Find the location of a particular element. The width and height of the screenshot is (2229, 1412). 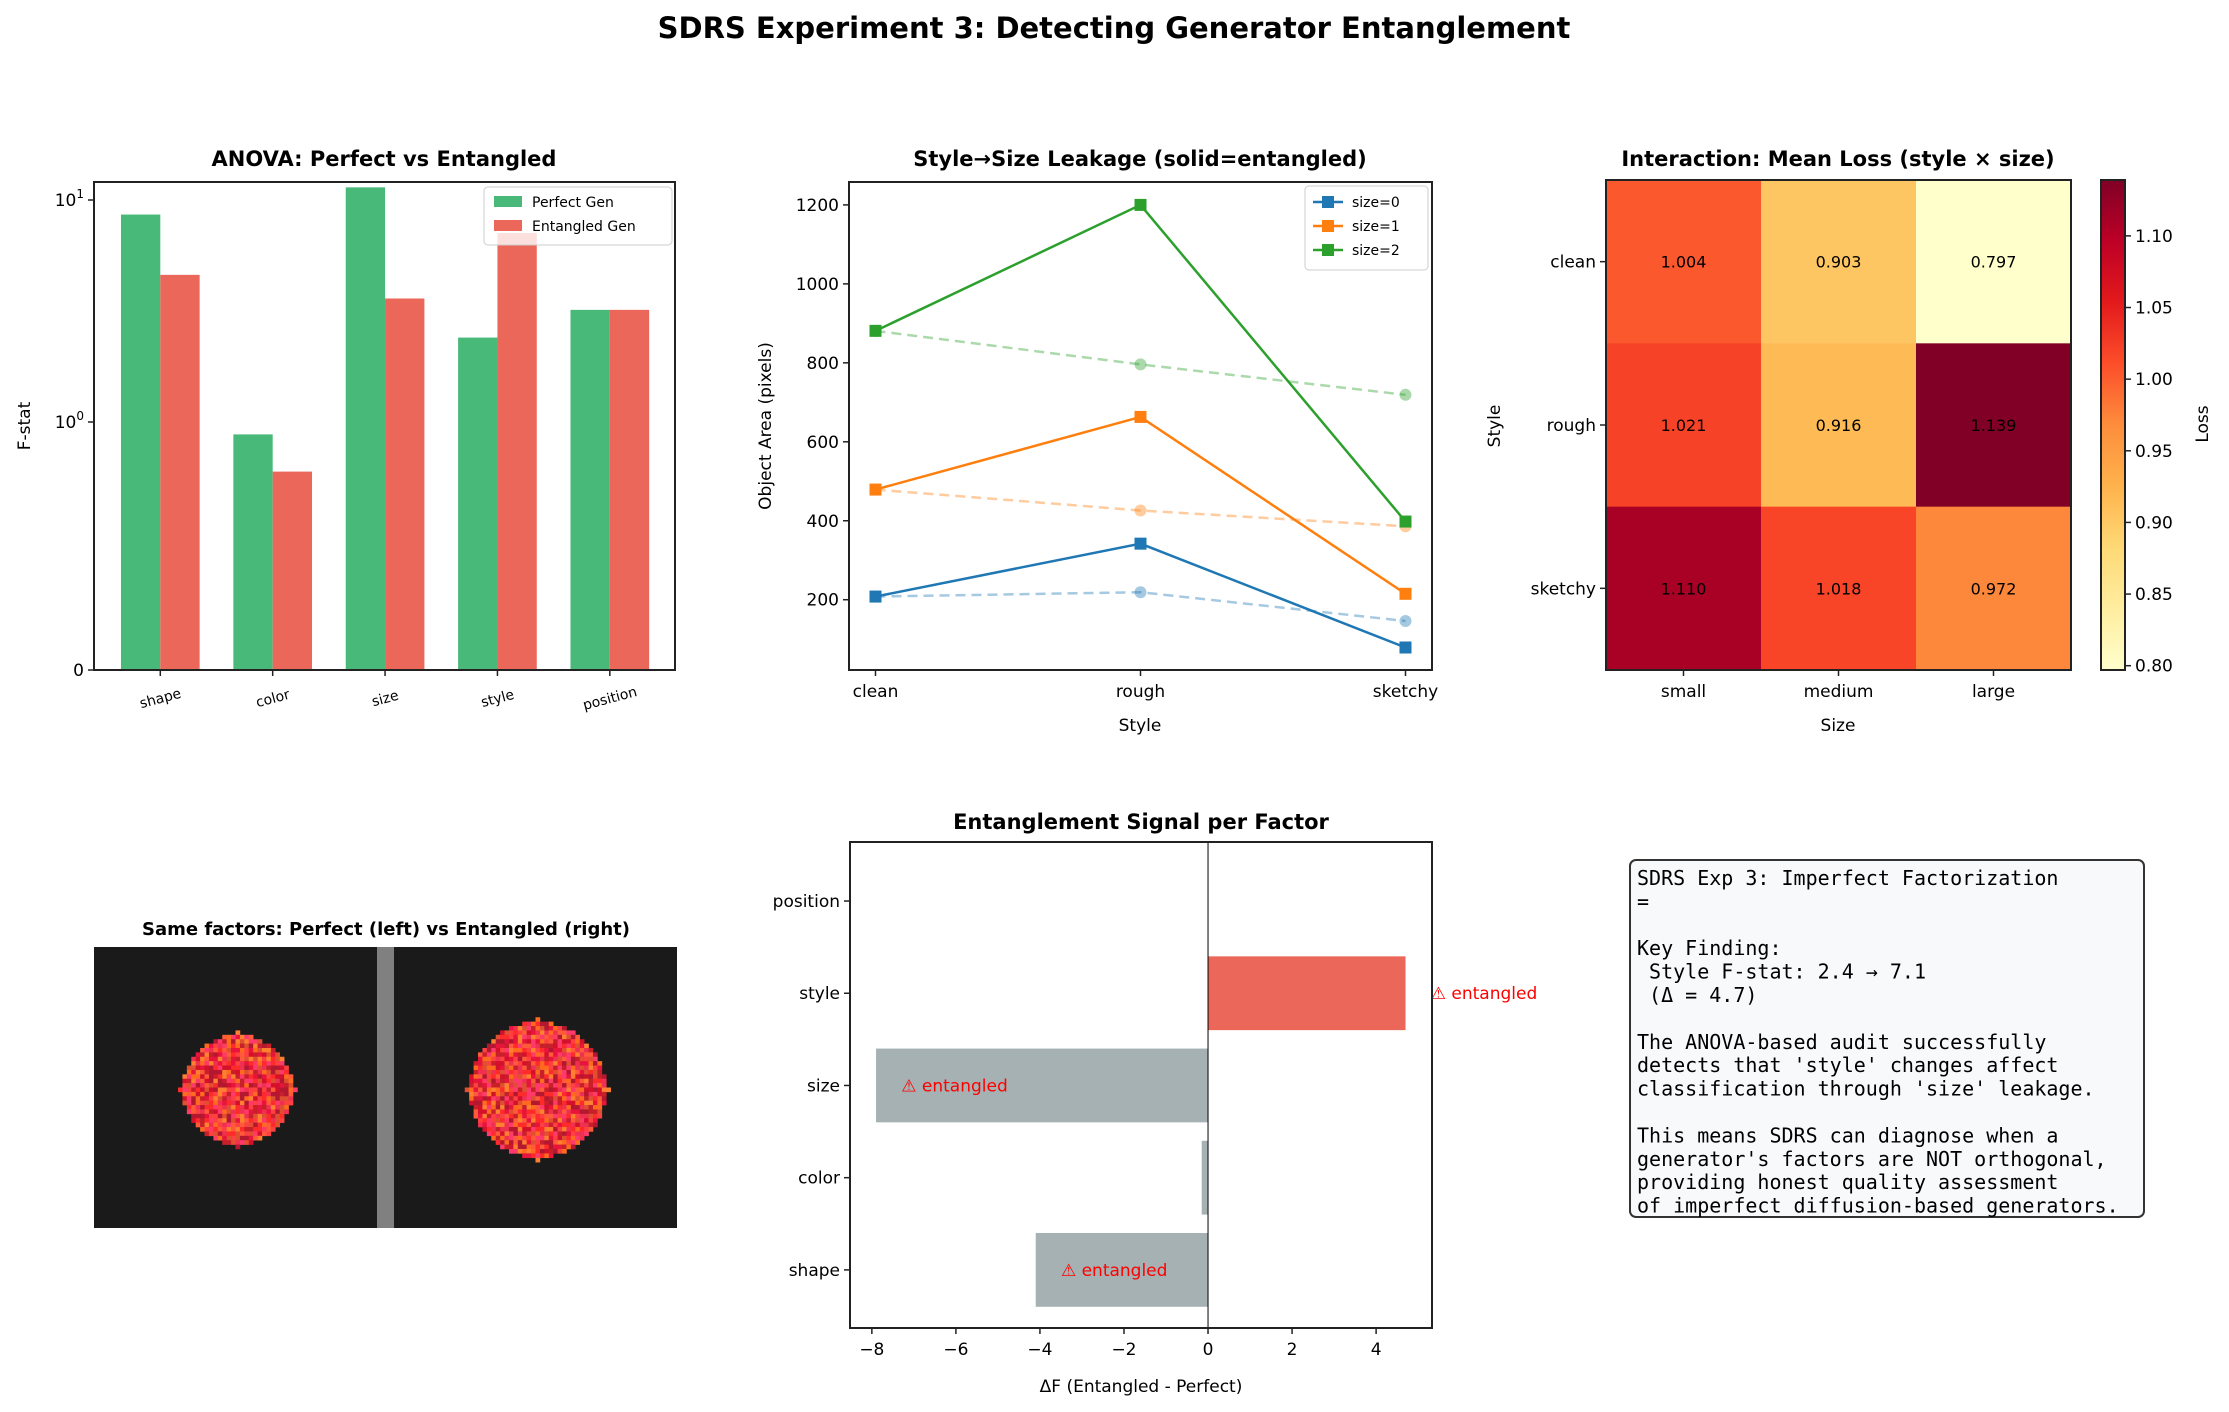

bar-color is located at coordinates (1205, 1177).